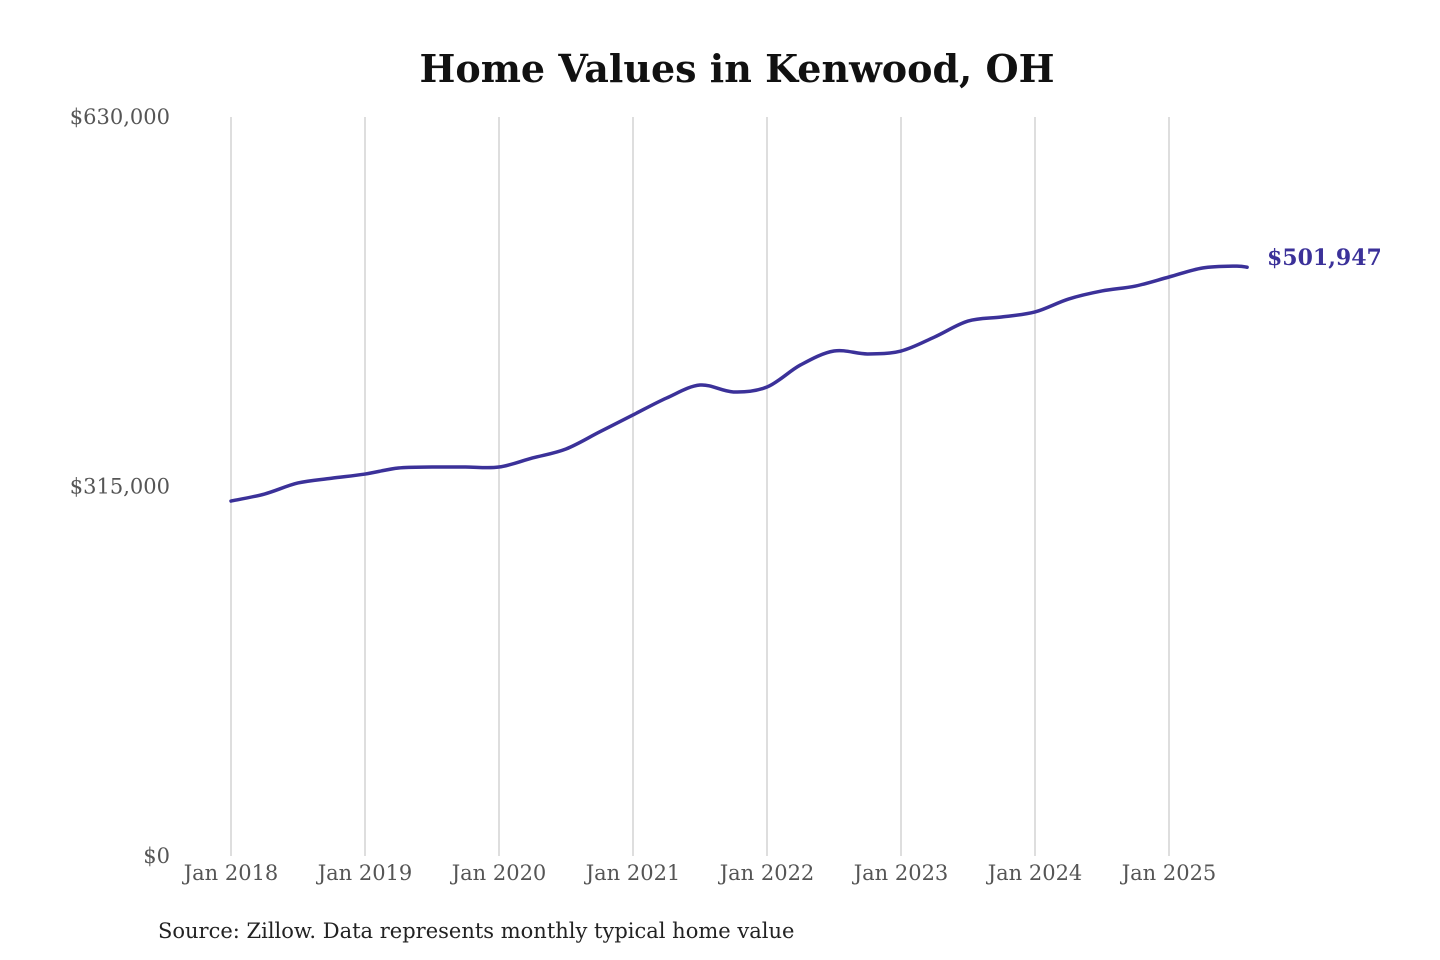  I want to click on y-tick-label: $315,000, so click(120, 487).